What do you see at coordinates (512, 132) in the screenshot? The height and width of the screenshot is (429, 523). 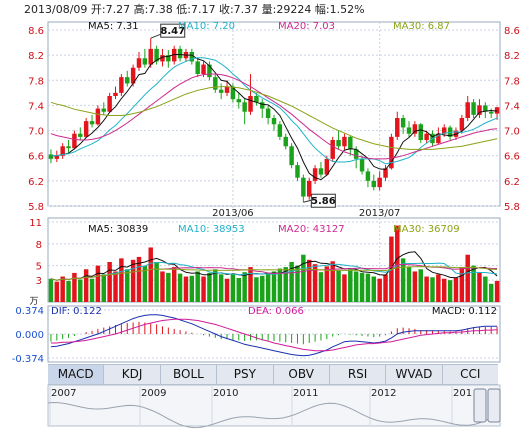 I see `price-axis-label-right: 7.0` at bounding box center [512, 132].